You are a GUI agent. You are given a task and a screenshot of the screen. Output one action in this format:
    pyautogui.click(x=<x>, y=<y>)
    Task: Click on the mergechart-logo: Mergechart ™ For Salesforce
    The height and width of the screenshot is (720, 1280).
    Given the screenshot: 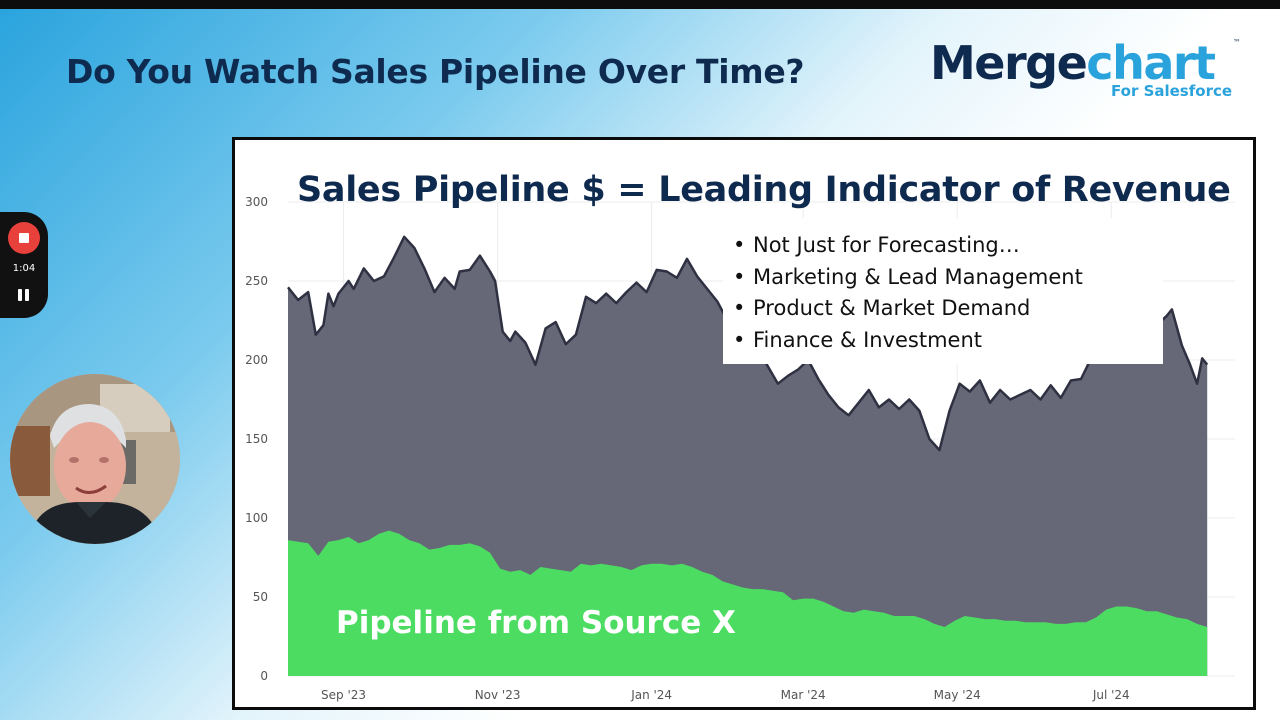 What is the action you would take?
    pyautogui.click(x=1090, y=71)
    